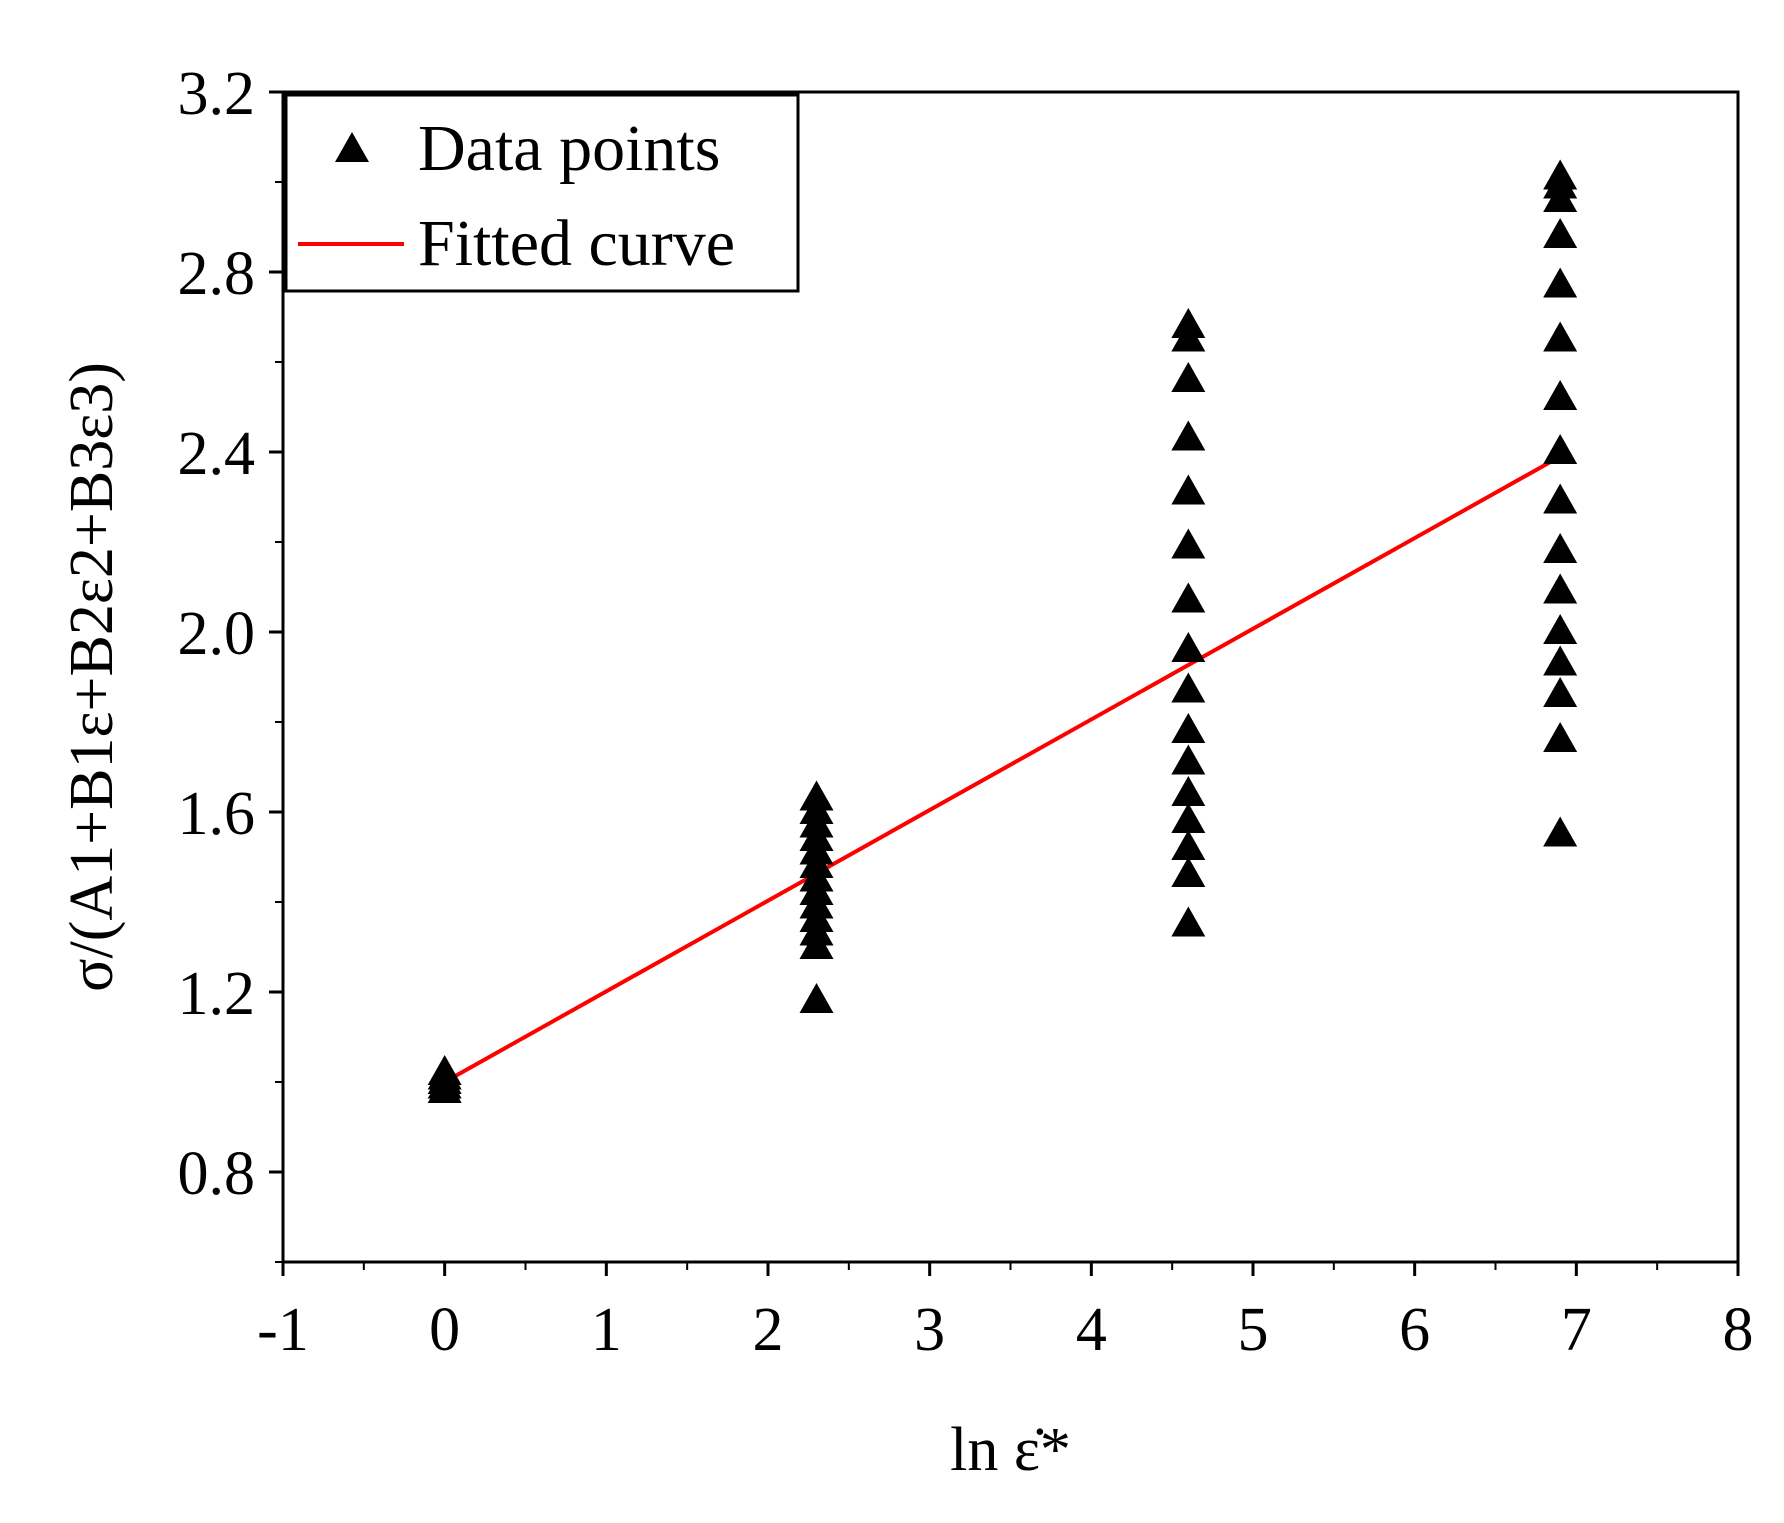  I want to click on legend-box, so click(542, 193).